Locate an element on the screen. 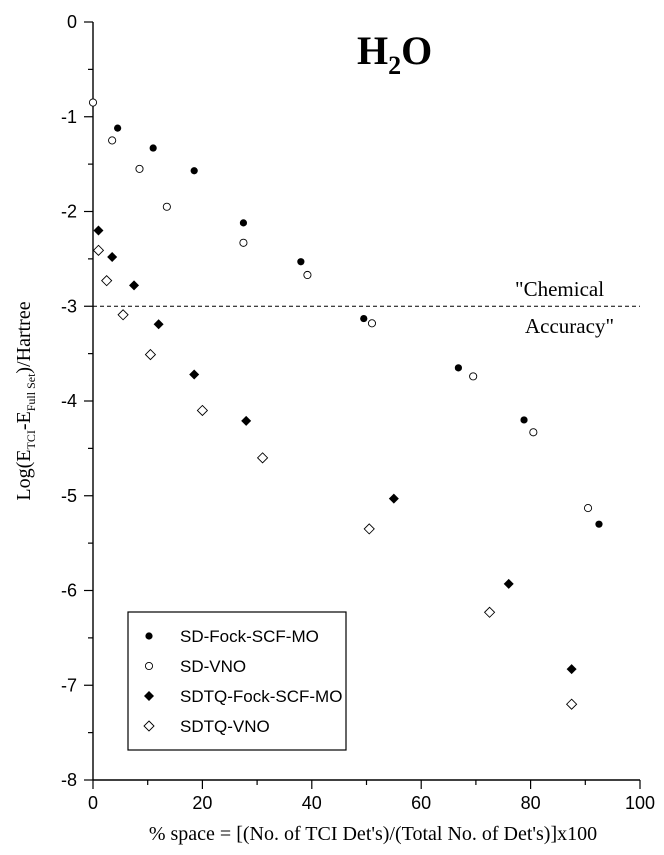 Image resolution: width=664 pixels, height=855 pixels. y-axis-title-b: -E is located at coordinates (24, 420).